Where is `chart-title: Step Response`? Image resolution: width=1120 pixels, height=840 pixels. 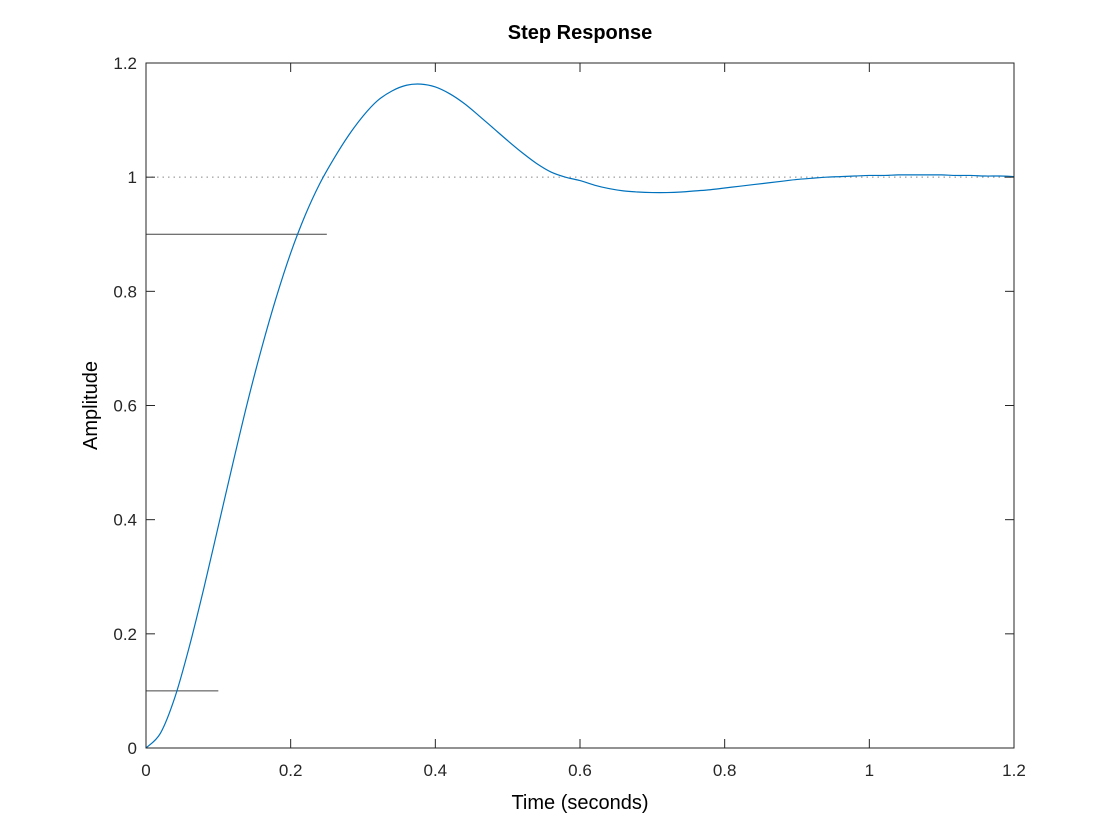 chart-title: Step Response is located at coordinates (580, 33).